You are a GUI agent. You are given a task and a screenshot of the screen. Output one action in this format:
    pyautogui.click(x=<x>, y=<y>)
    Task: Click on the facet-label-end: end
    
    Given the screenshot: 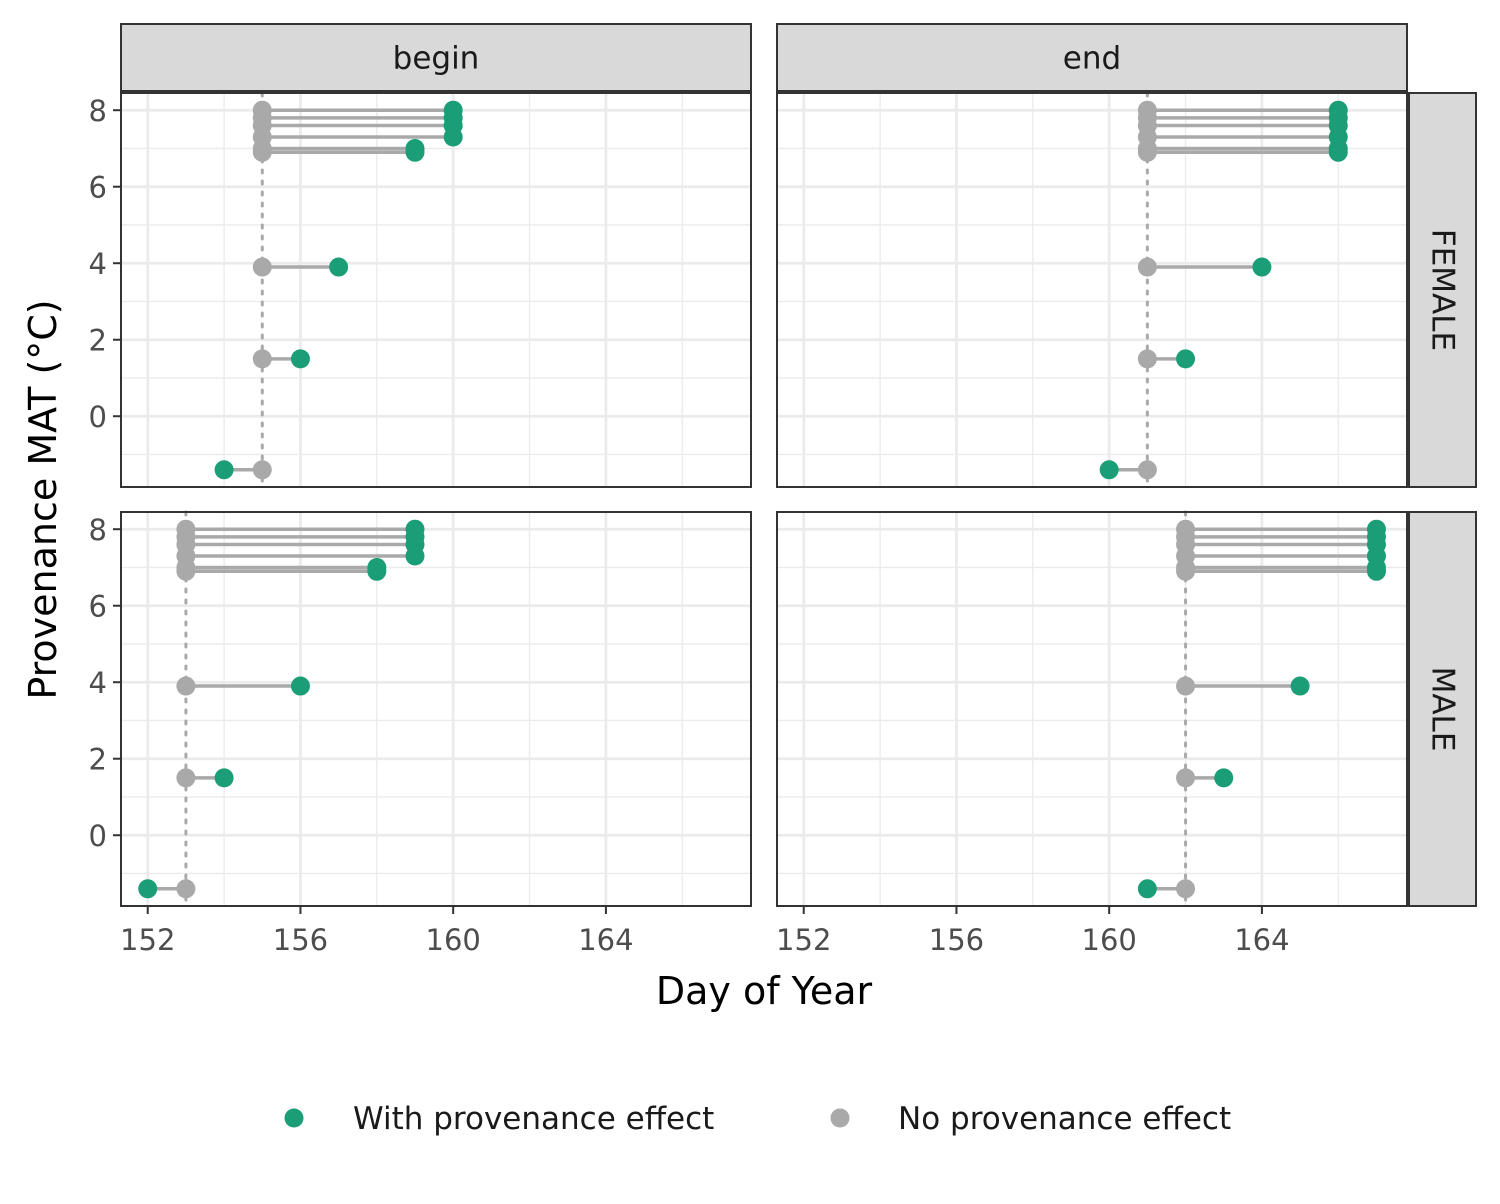 What is the action you would take?
    pyautogui.click(x=1092, y=59)
    